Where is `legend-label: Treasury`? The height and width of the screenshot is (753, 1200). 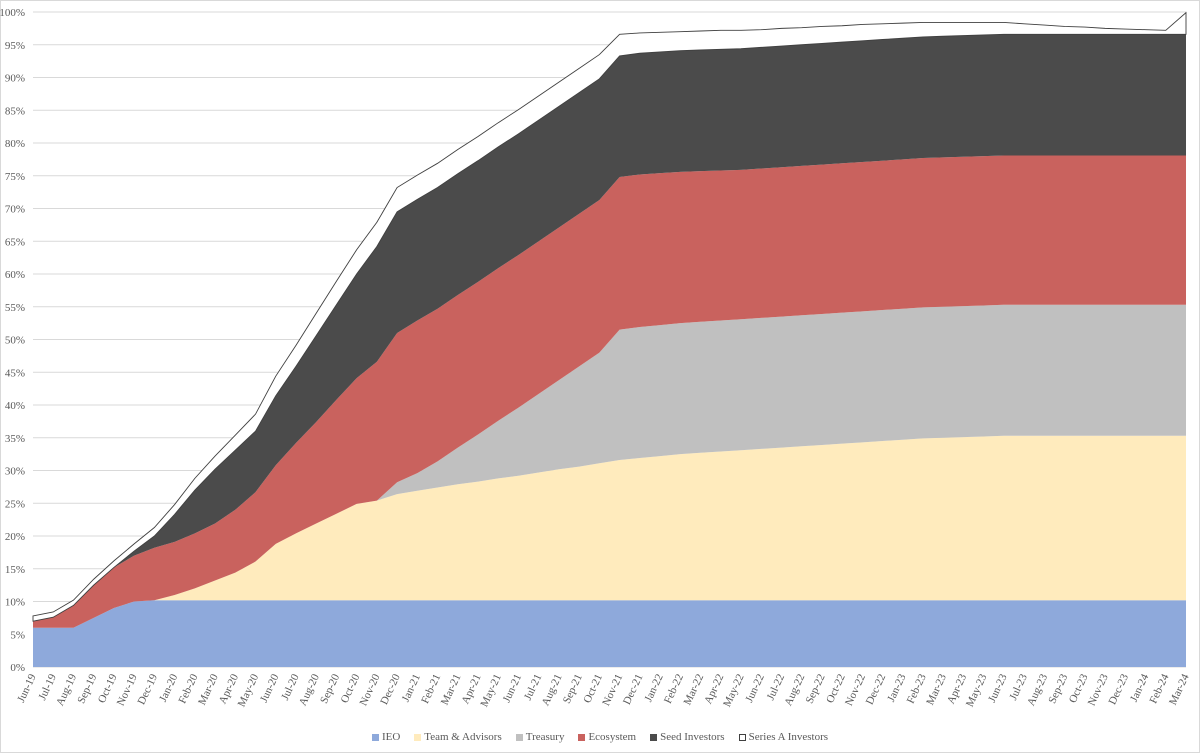
legend-label: Treasury is located at coordinates (545, 737).